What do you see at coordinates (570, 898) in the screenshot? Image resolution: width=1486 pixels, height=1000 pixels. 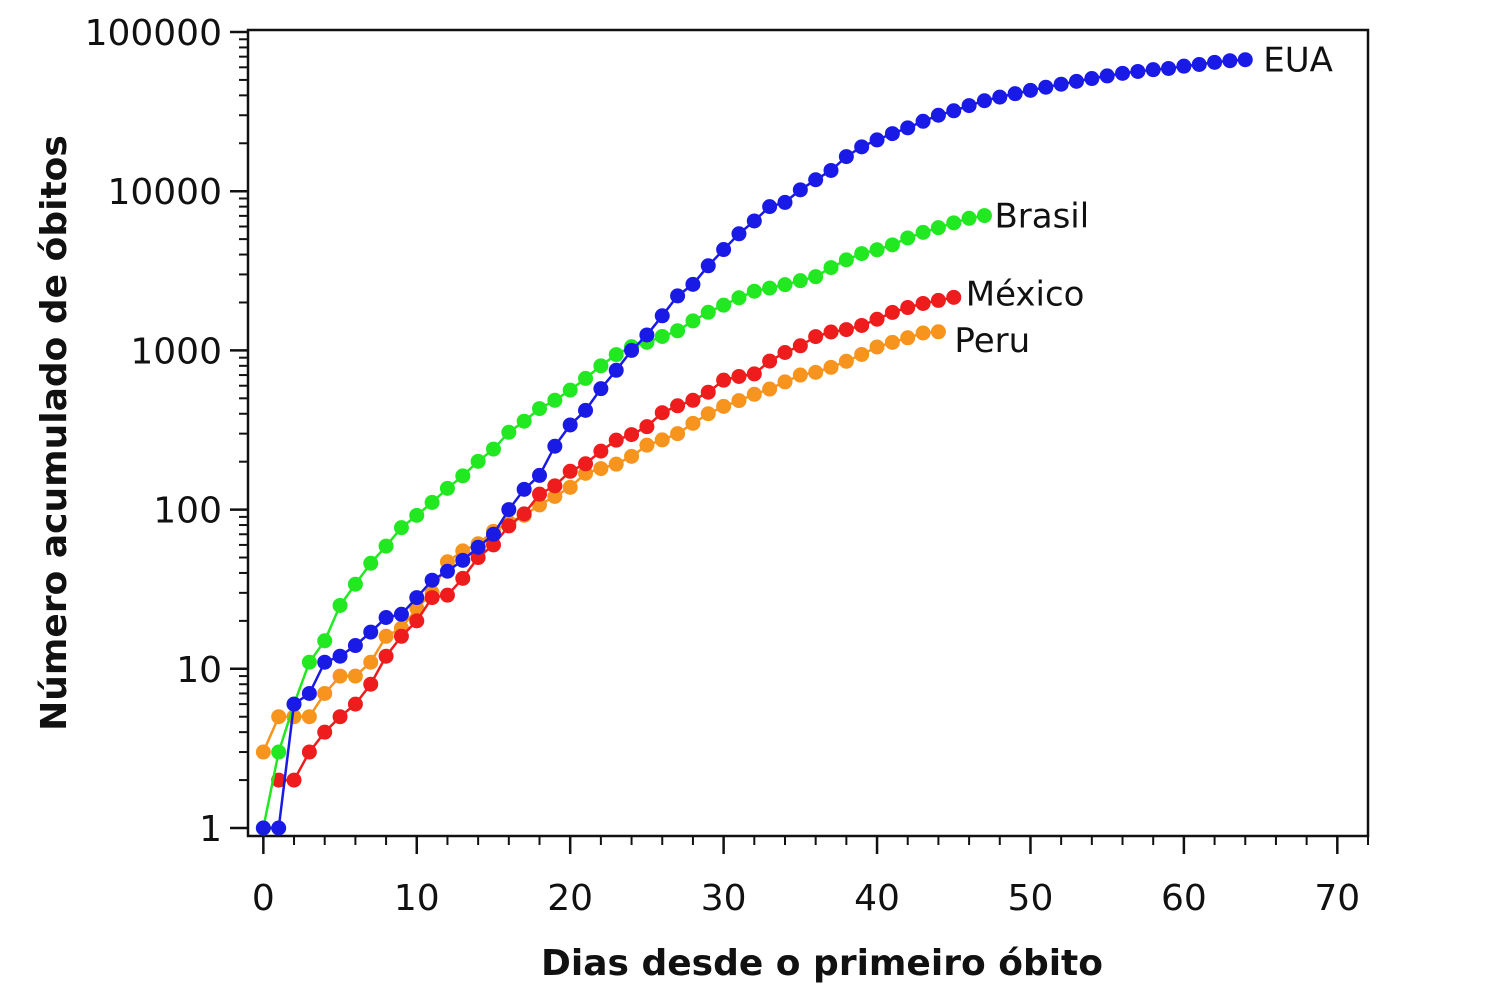 I see `x-tick-label: 20` at bounding box center [570, 898].